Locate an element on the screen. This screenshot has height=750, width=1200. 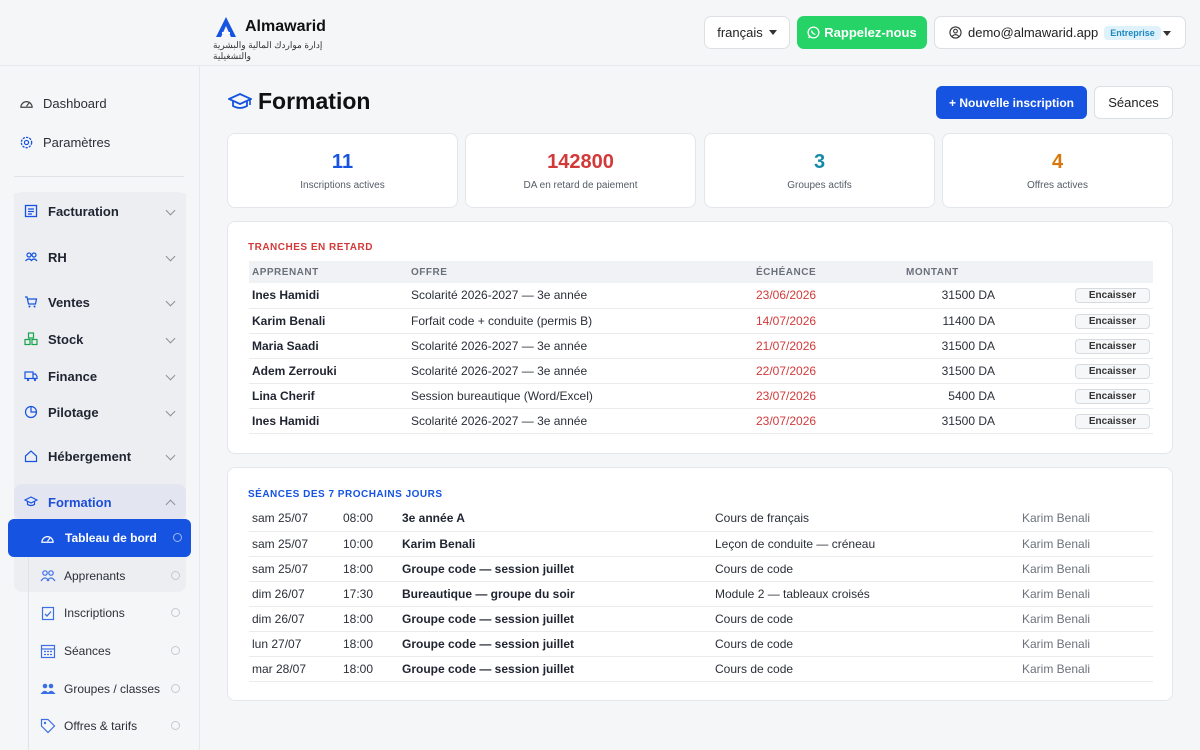
sidebar-item-inscriptions: Inscriptions is located at coordinates (107, 613).